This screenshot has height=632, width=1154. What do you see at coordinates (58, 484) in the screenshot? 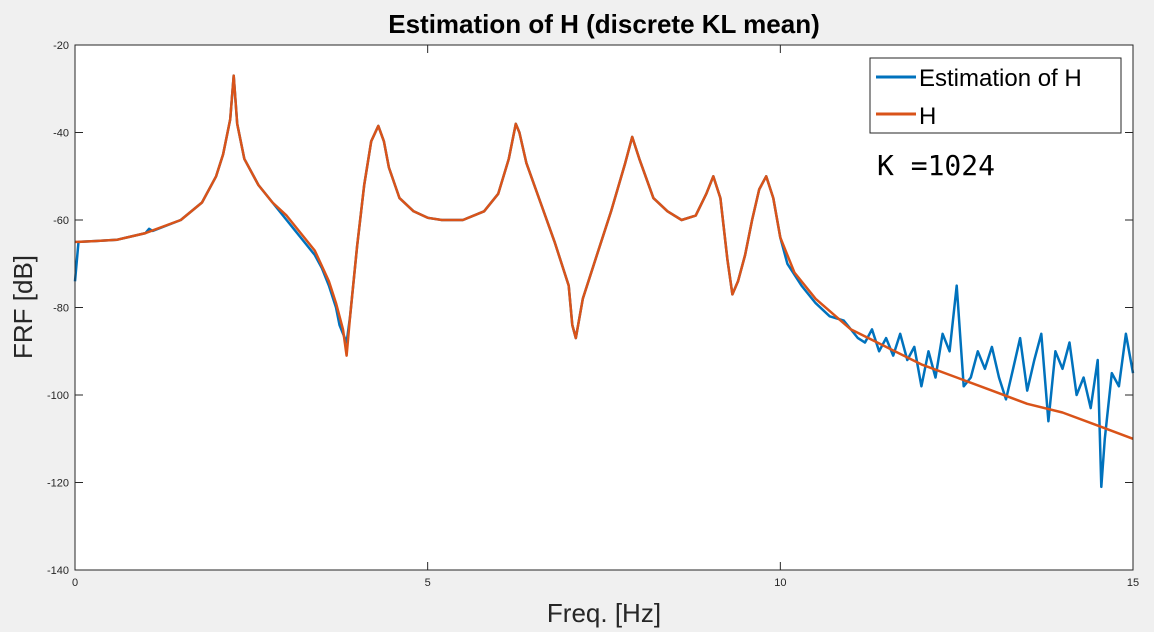
I see `y-tick-label: -120` at bounding box center [58, 484].